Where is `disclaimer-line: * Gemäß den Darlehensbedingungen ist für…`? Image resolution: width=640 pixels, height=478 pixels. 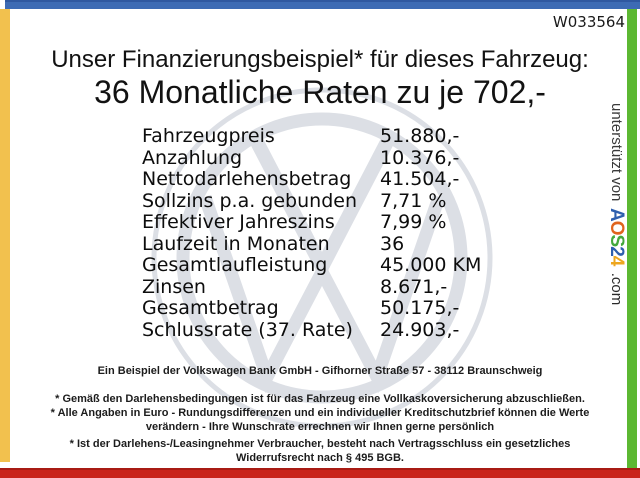
disclaimer-line: * Gemäß den Darlehensbedingungen ist für… is located at coordinates (320, 399).